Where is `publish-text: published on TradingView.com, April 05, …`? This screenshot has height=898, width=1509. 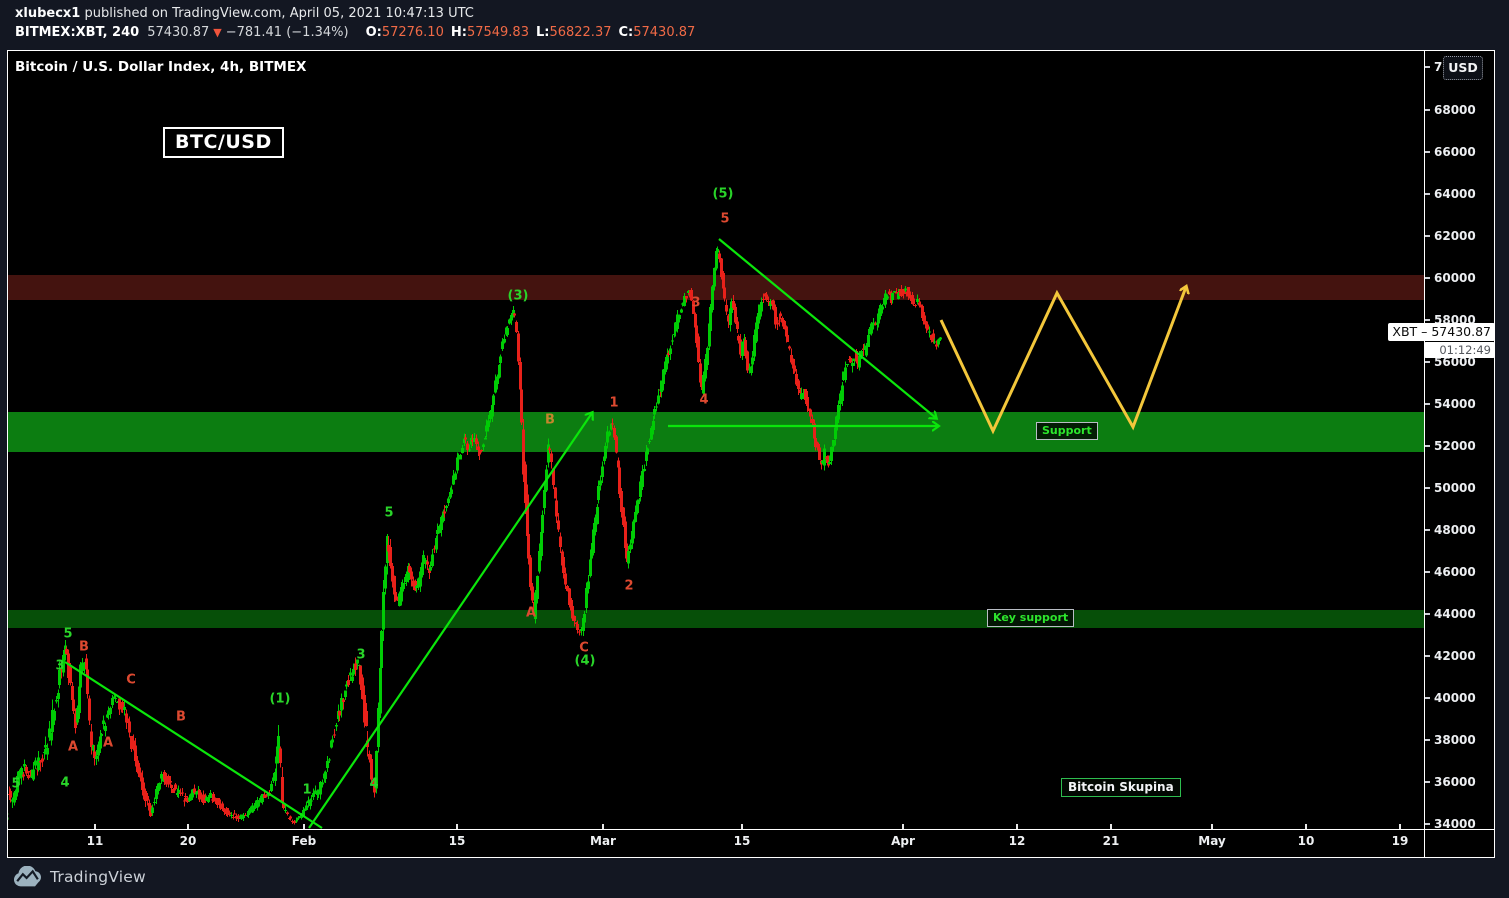 publish-text: published on TradingView.com, April 05, … is located at coordinates (277, 13).